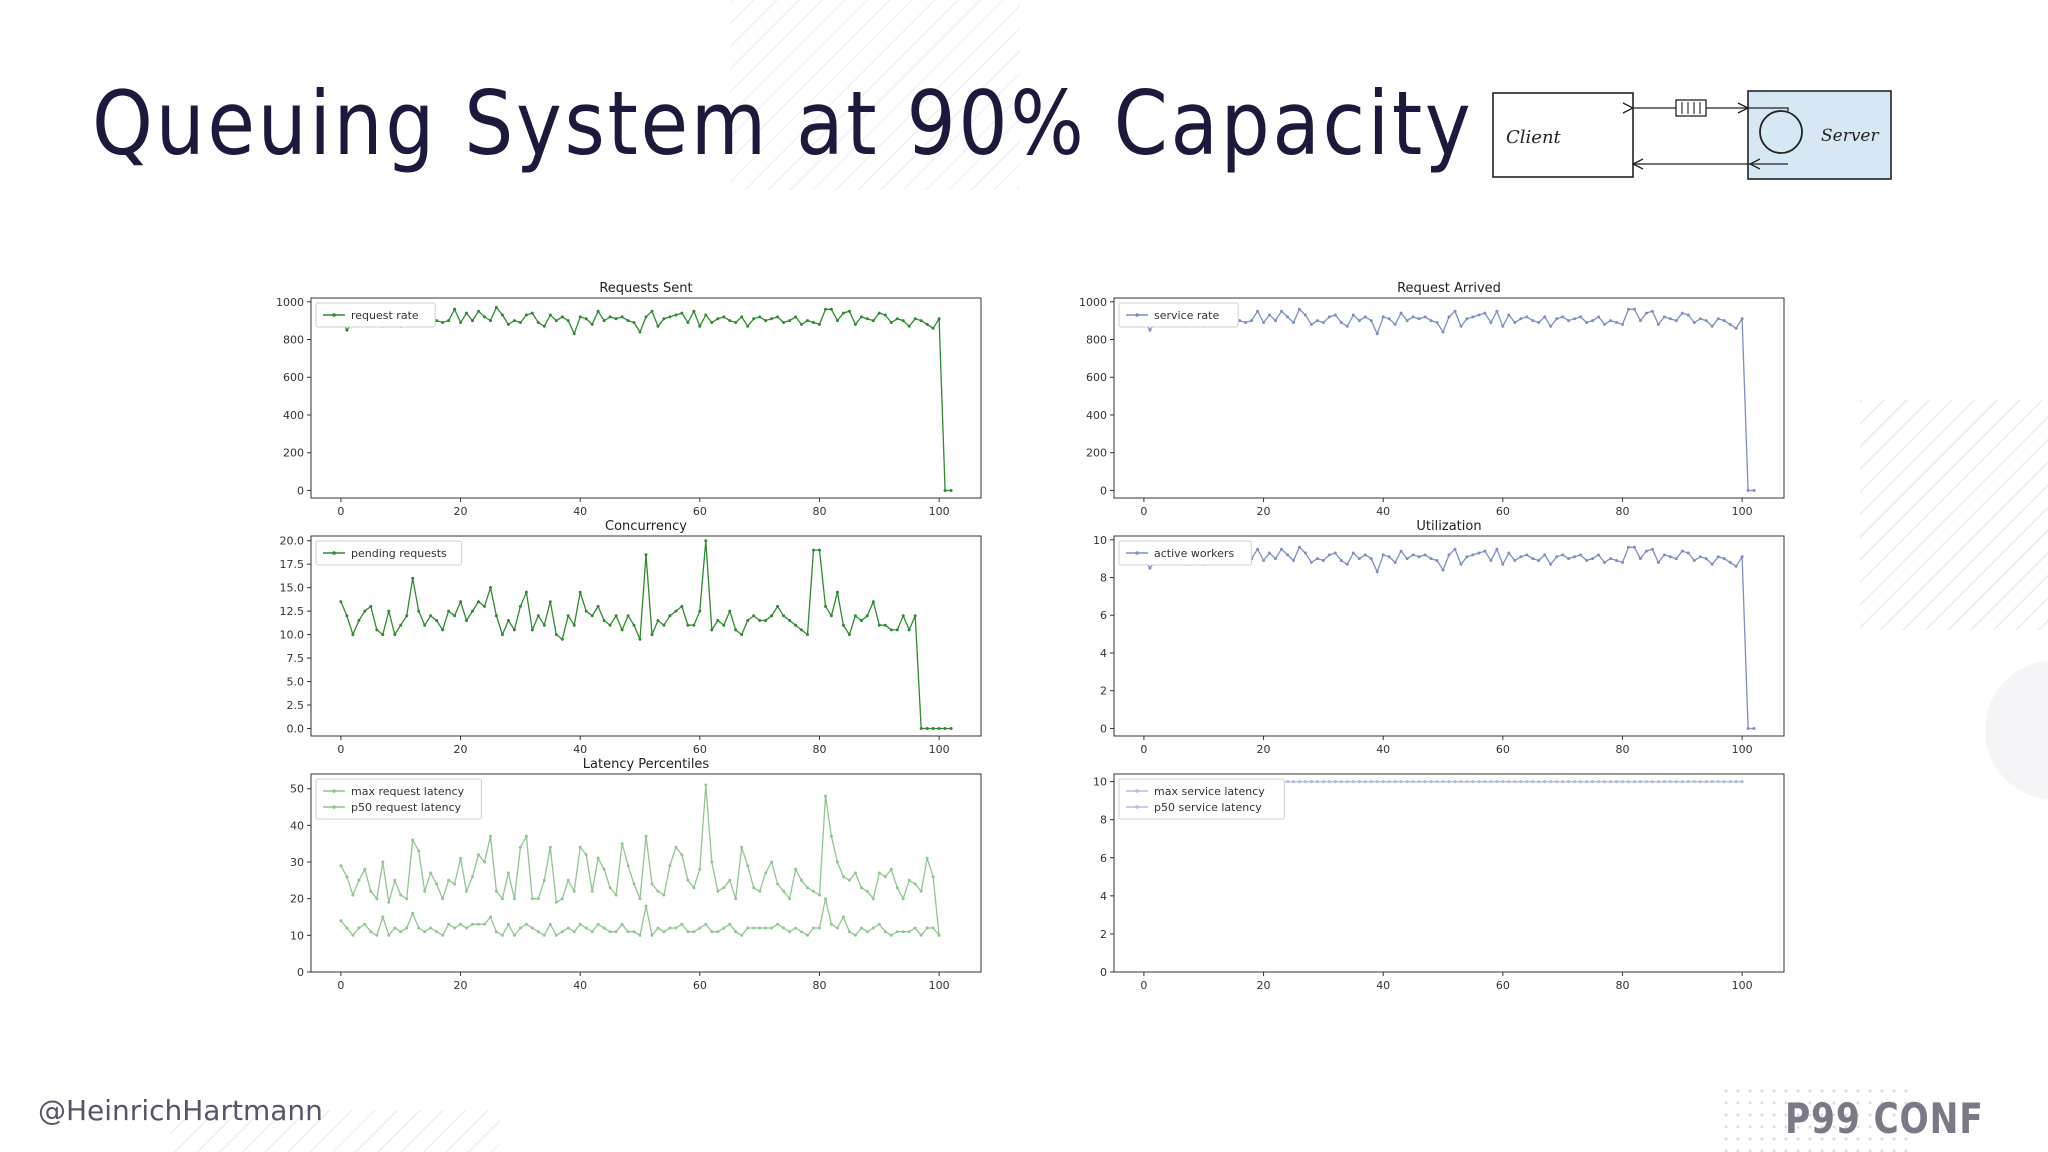 Image resolution: width=2048 pixels, height=1152 pixels. Describe the element at coordinates (819, 749) in the screenshot. I see `x-tick-label: 80` at that location.